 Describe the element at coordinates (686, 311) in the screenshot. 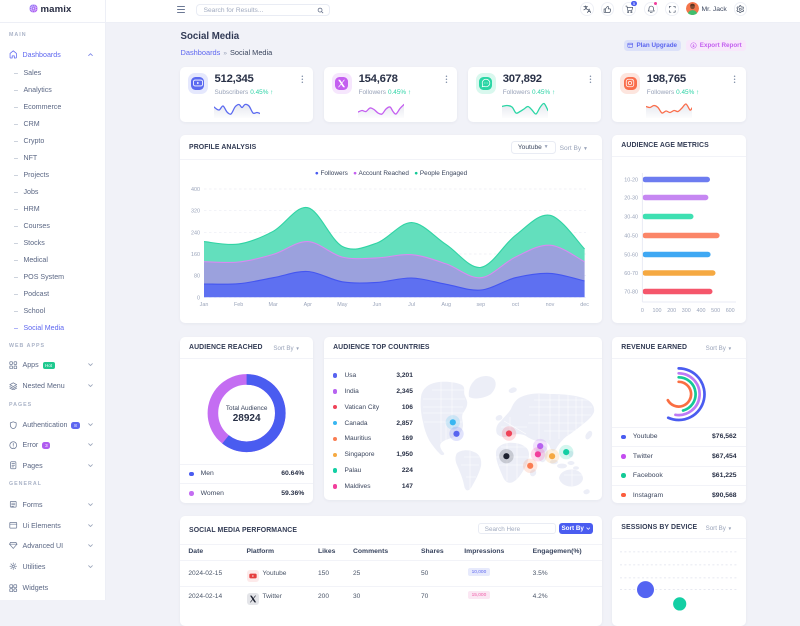

I see `svg-text: 300` at that location.